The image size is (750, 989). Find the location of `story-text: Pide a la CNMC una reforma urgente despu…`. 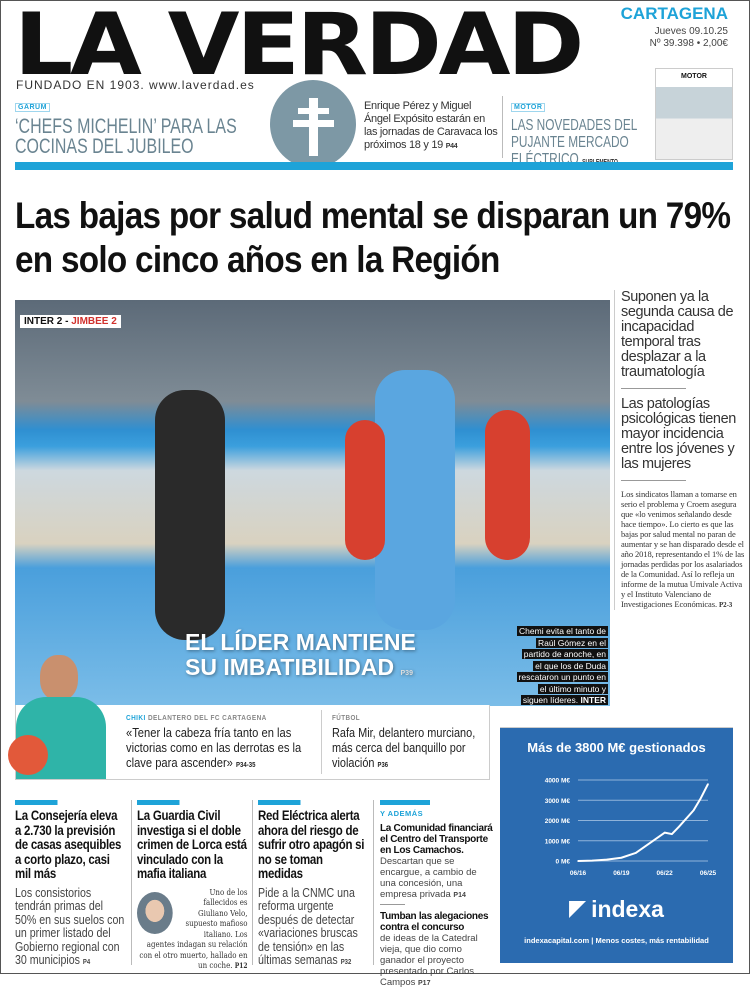

story-text: Pide a la CNMC una reforma urgente despu… is located at coordinates (313, 927).